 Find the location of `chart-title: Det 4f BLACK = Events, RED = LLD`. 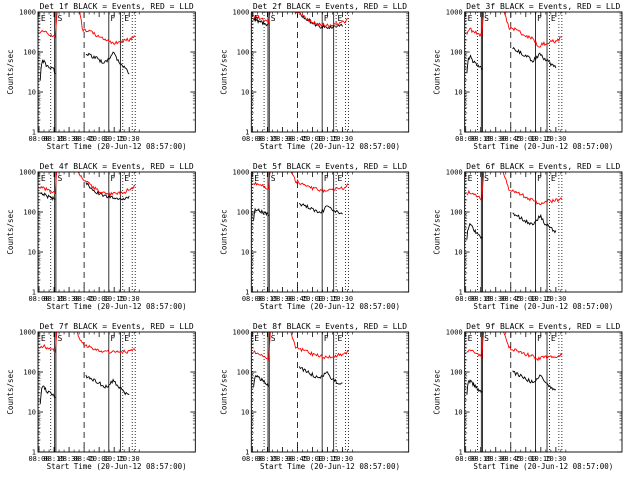

chart-title: Det 4f BLACK = Events, RED = LLD is located at coordinates (117, 166).